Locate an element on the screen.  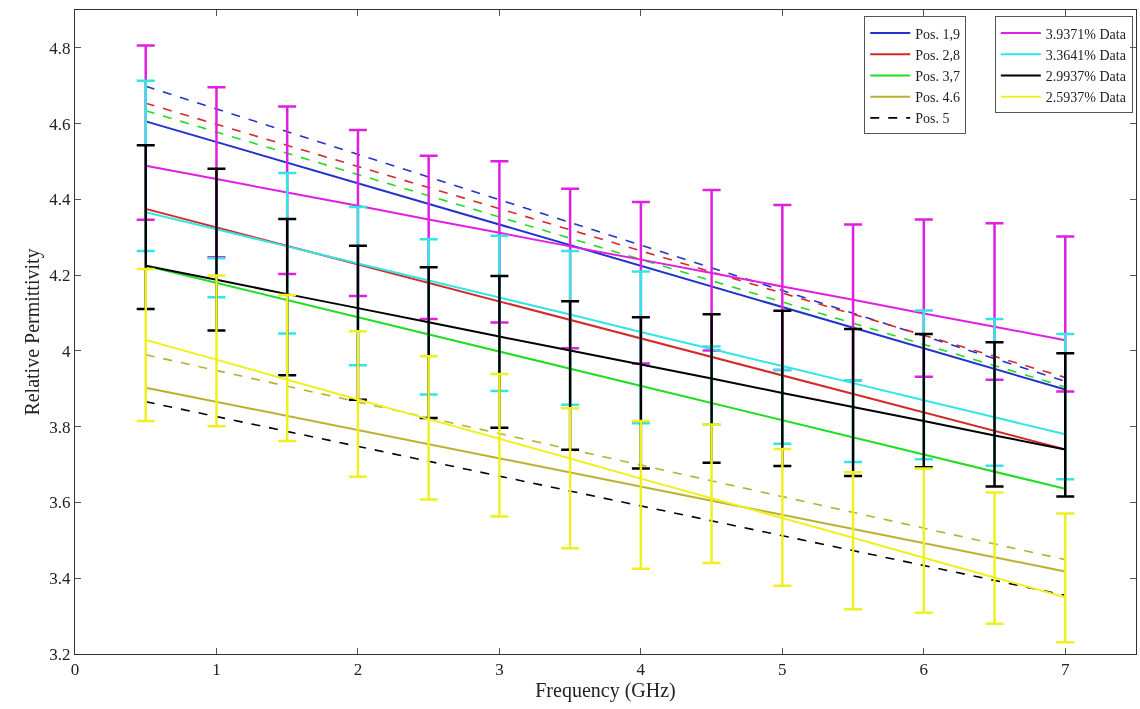
legend-label: Pos. 5 is located at coordinates (932, 119).